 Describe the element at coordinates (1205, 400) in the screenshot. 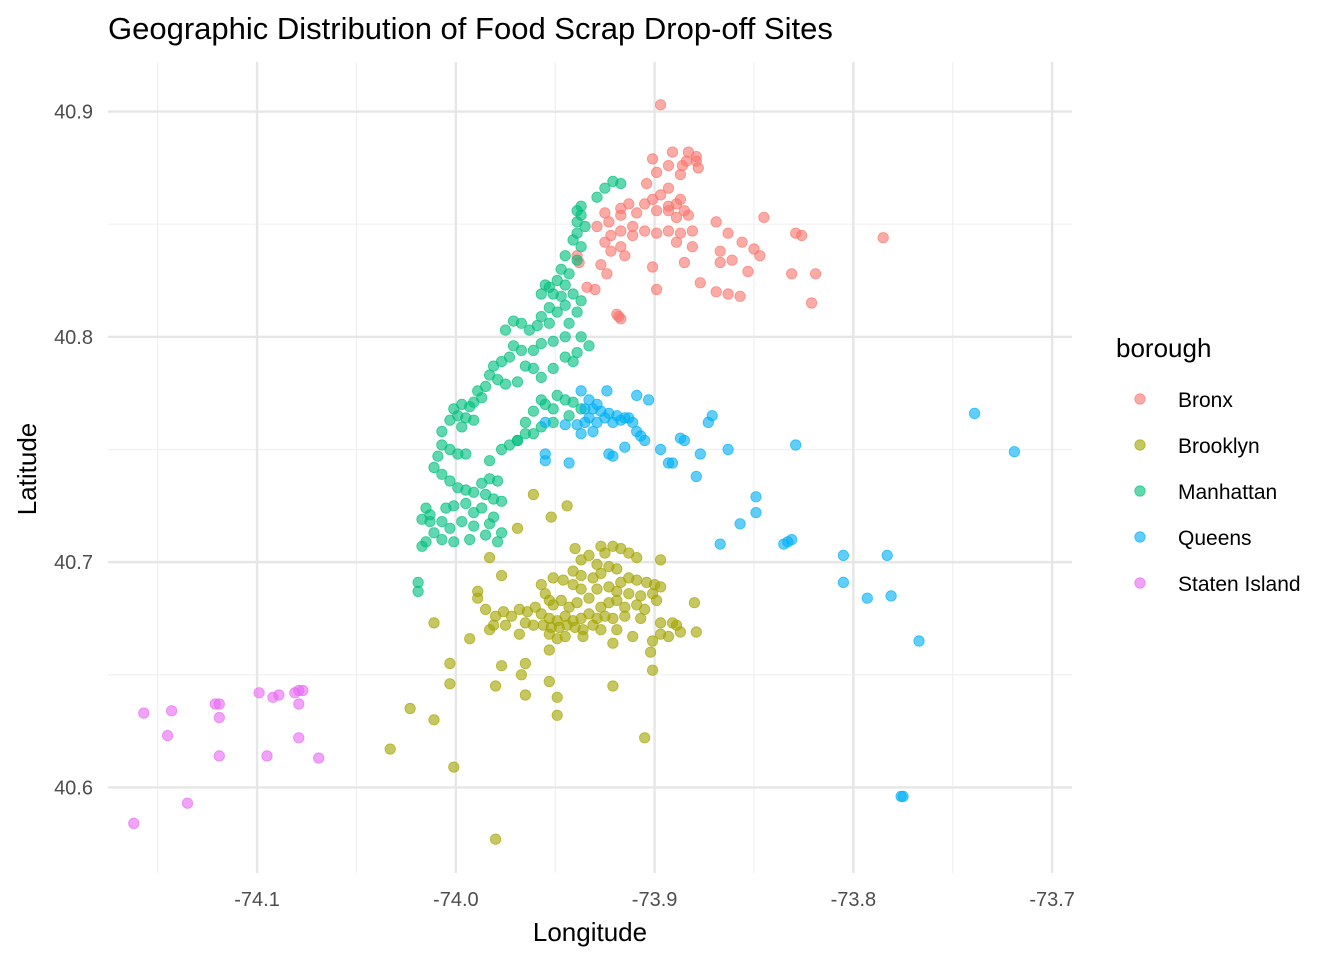

I see `legend-label: Bronx` at that location.